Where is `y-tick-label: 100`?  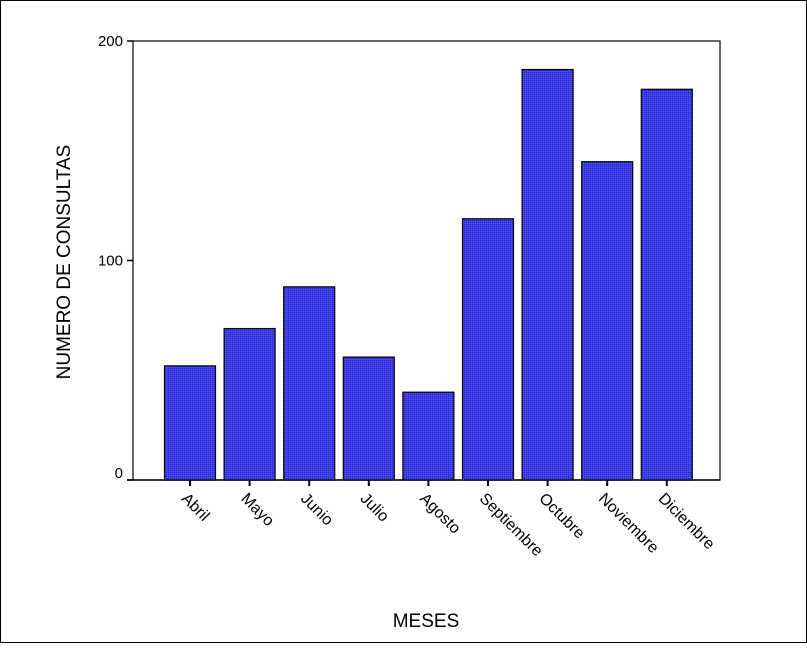
y-tick-label: 100 is located at coordinates (110, 261).